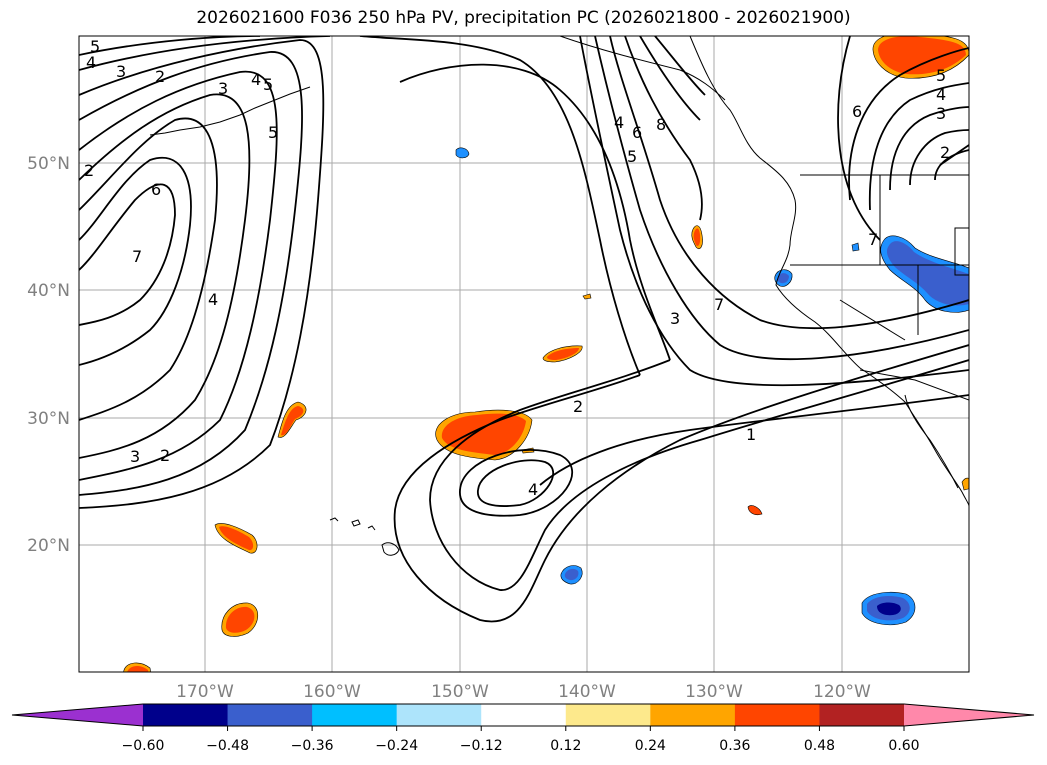 This screenshot has width=1047, height=765. Describe the element at coordinates (578, 406) in the screenshot. I see `contour-label-2d: 2` at that location.